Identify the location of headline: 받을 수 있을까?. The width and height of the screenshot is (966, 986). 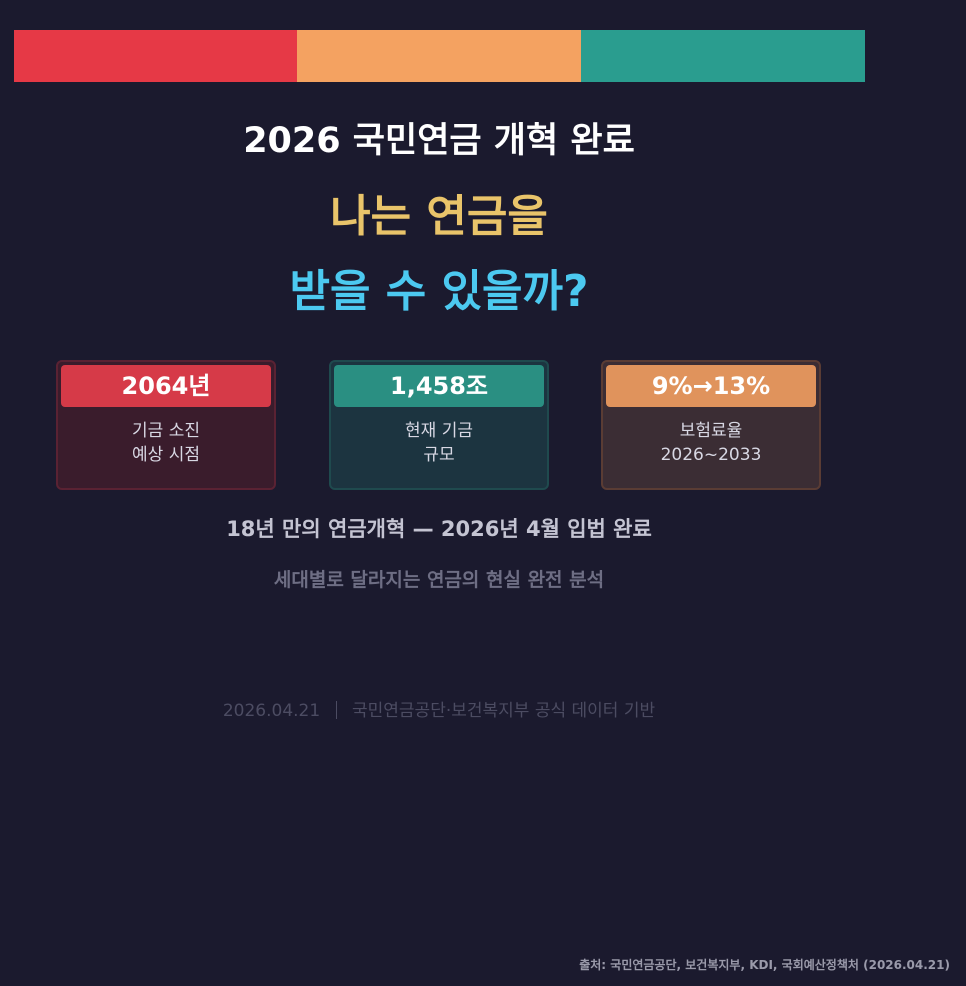
(439, 291).